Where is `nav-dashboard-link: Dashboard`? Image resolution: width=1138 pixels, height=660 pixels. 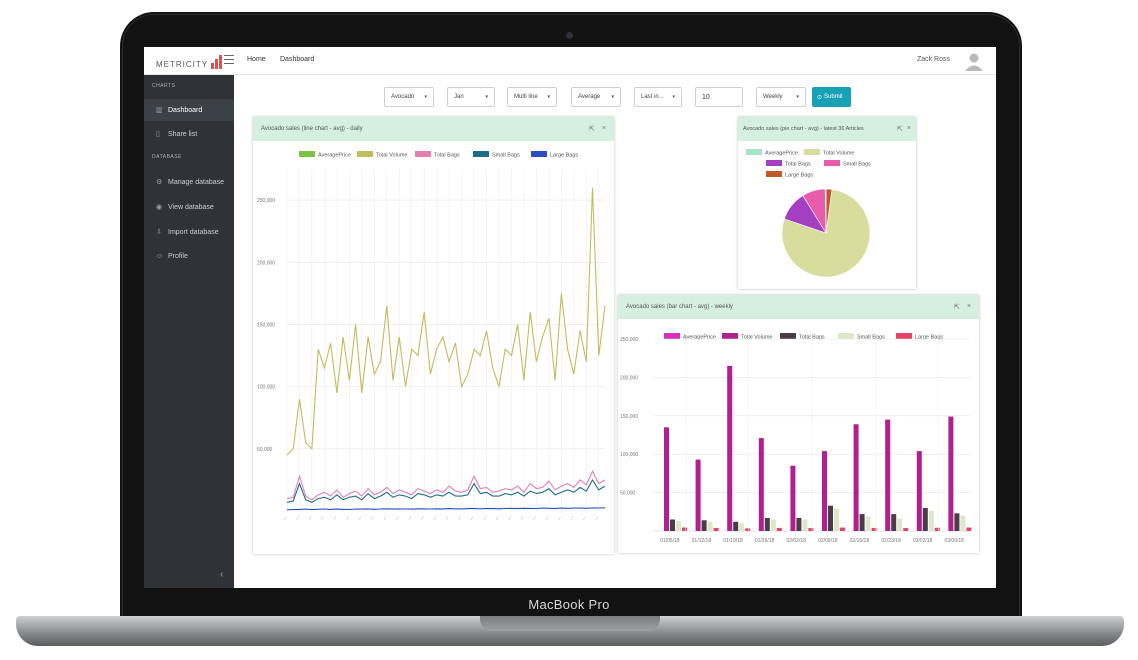 nav-dashboard-link: Dashboard is located at coordinates (297, 59).